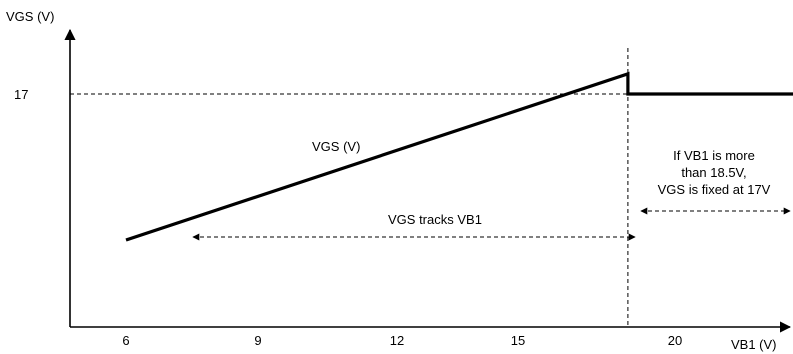 The width and height of the screenshot is (793, 354). What do you see at coordinates (714, 189) in the screenshot?
I see `fixed-annotation-line-3: VGS is fixed at 17V` at bounding box center [714, 189].